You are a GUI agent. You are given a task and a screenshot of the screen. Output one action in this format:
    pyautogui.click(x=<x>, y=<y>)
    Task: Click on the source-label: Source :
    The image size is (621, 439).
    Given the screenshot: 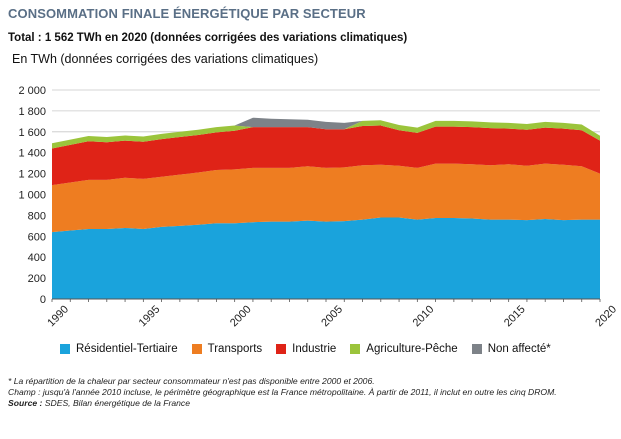 What is the action you would take?
    pyautogui.click(x=25, y=403)
    